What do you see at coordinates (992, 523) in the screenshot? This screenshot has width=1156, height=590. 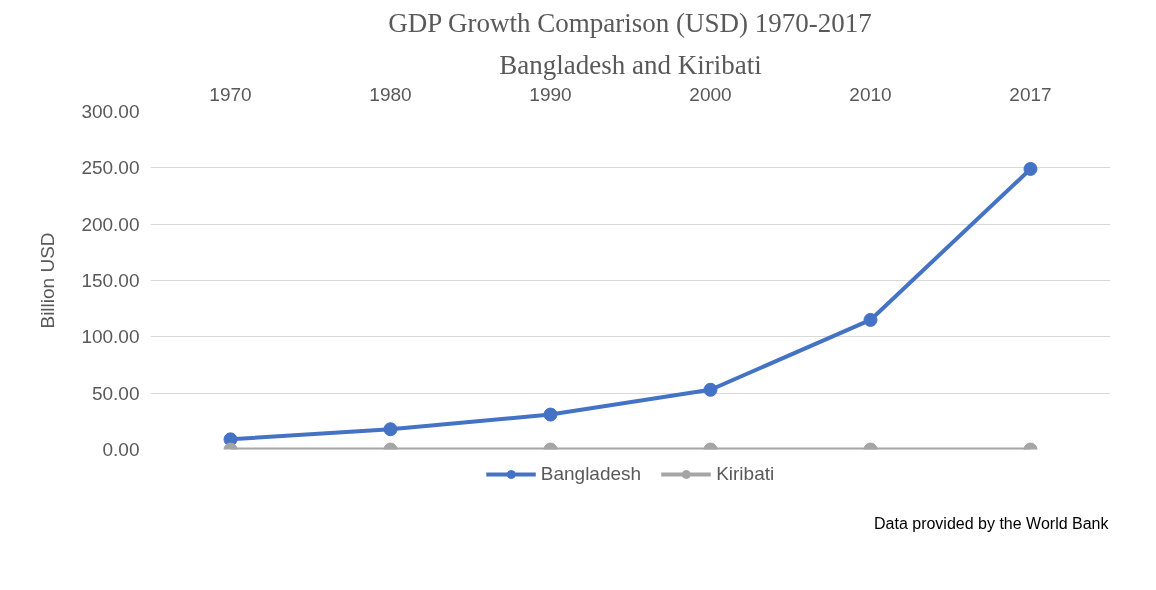 I see `text: Data provided by the World Bank` at bounding box center [992, 523].